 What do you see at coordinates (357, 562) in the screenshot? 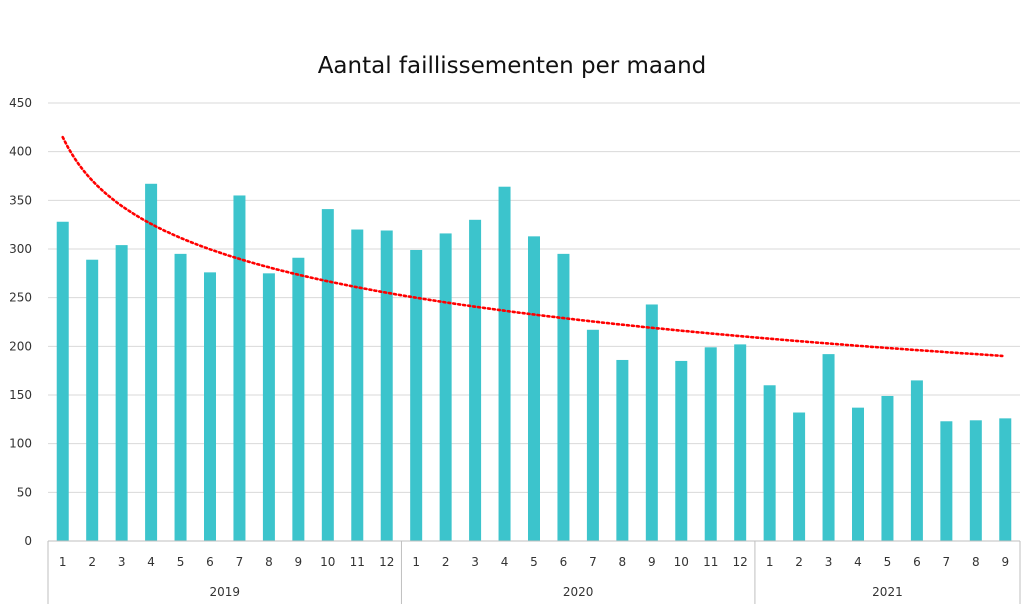
I see `x-tick-label-2019-11: 11` at bounding box center [357, 562].